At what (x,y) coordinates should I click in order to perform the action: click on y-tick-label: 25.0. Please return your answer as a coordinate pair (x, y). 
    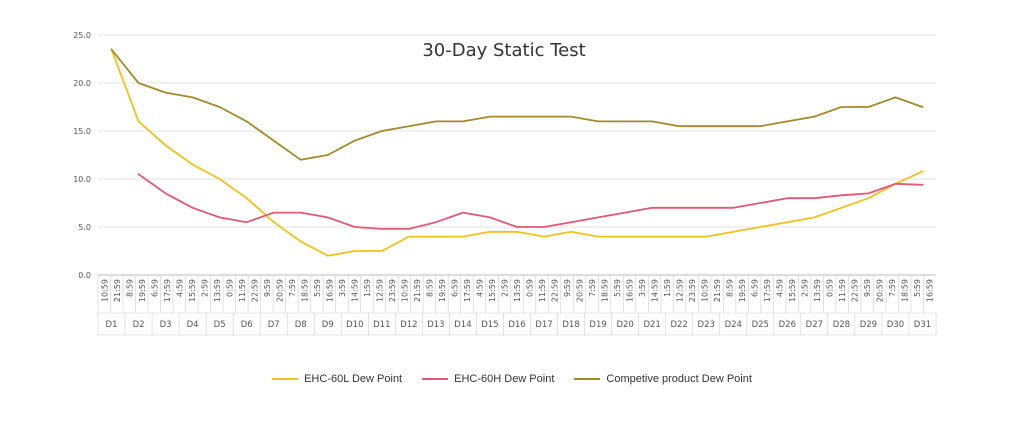
    Looking at the image, I should click on (82, 35).